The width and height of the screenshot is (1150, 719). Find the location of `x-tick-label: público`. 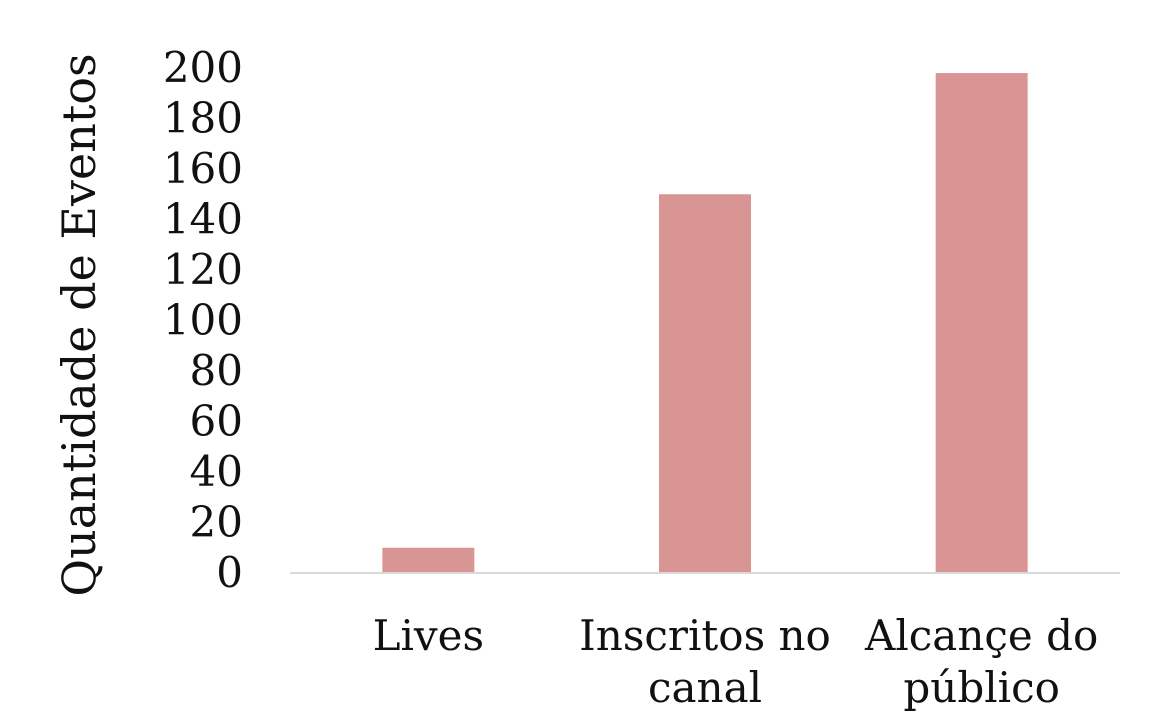

x-tick-label: público is located at coordinates (981, 687).